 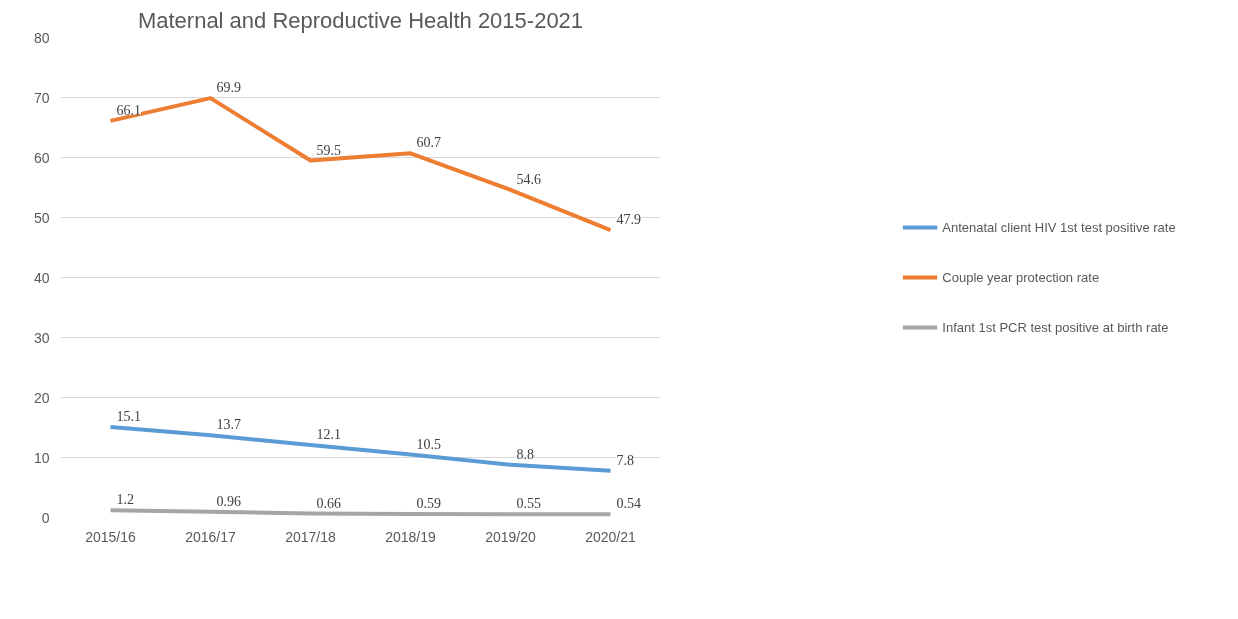 I want to click on line-series, so click(x=360, y=164).